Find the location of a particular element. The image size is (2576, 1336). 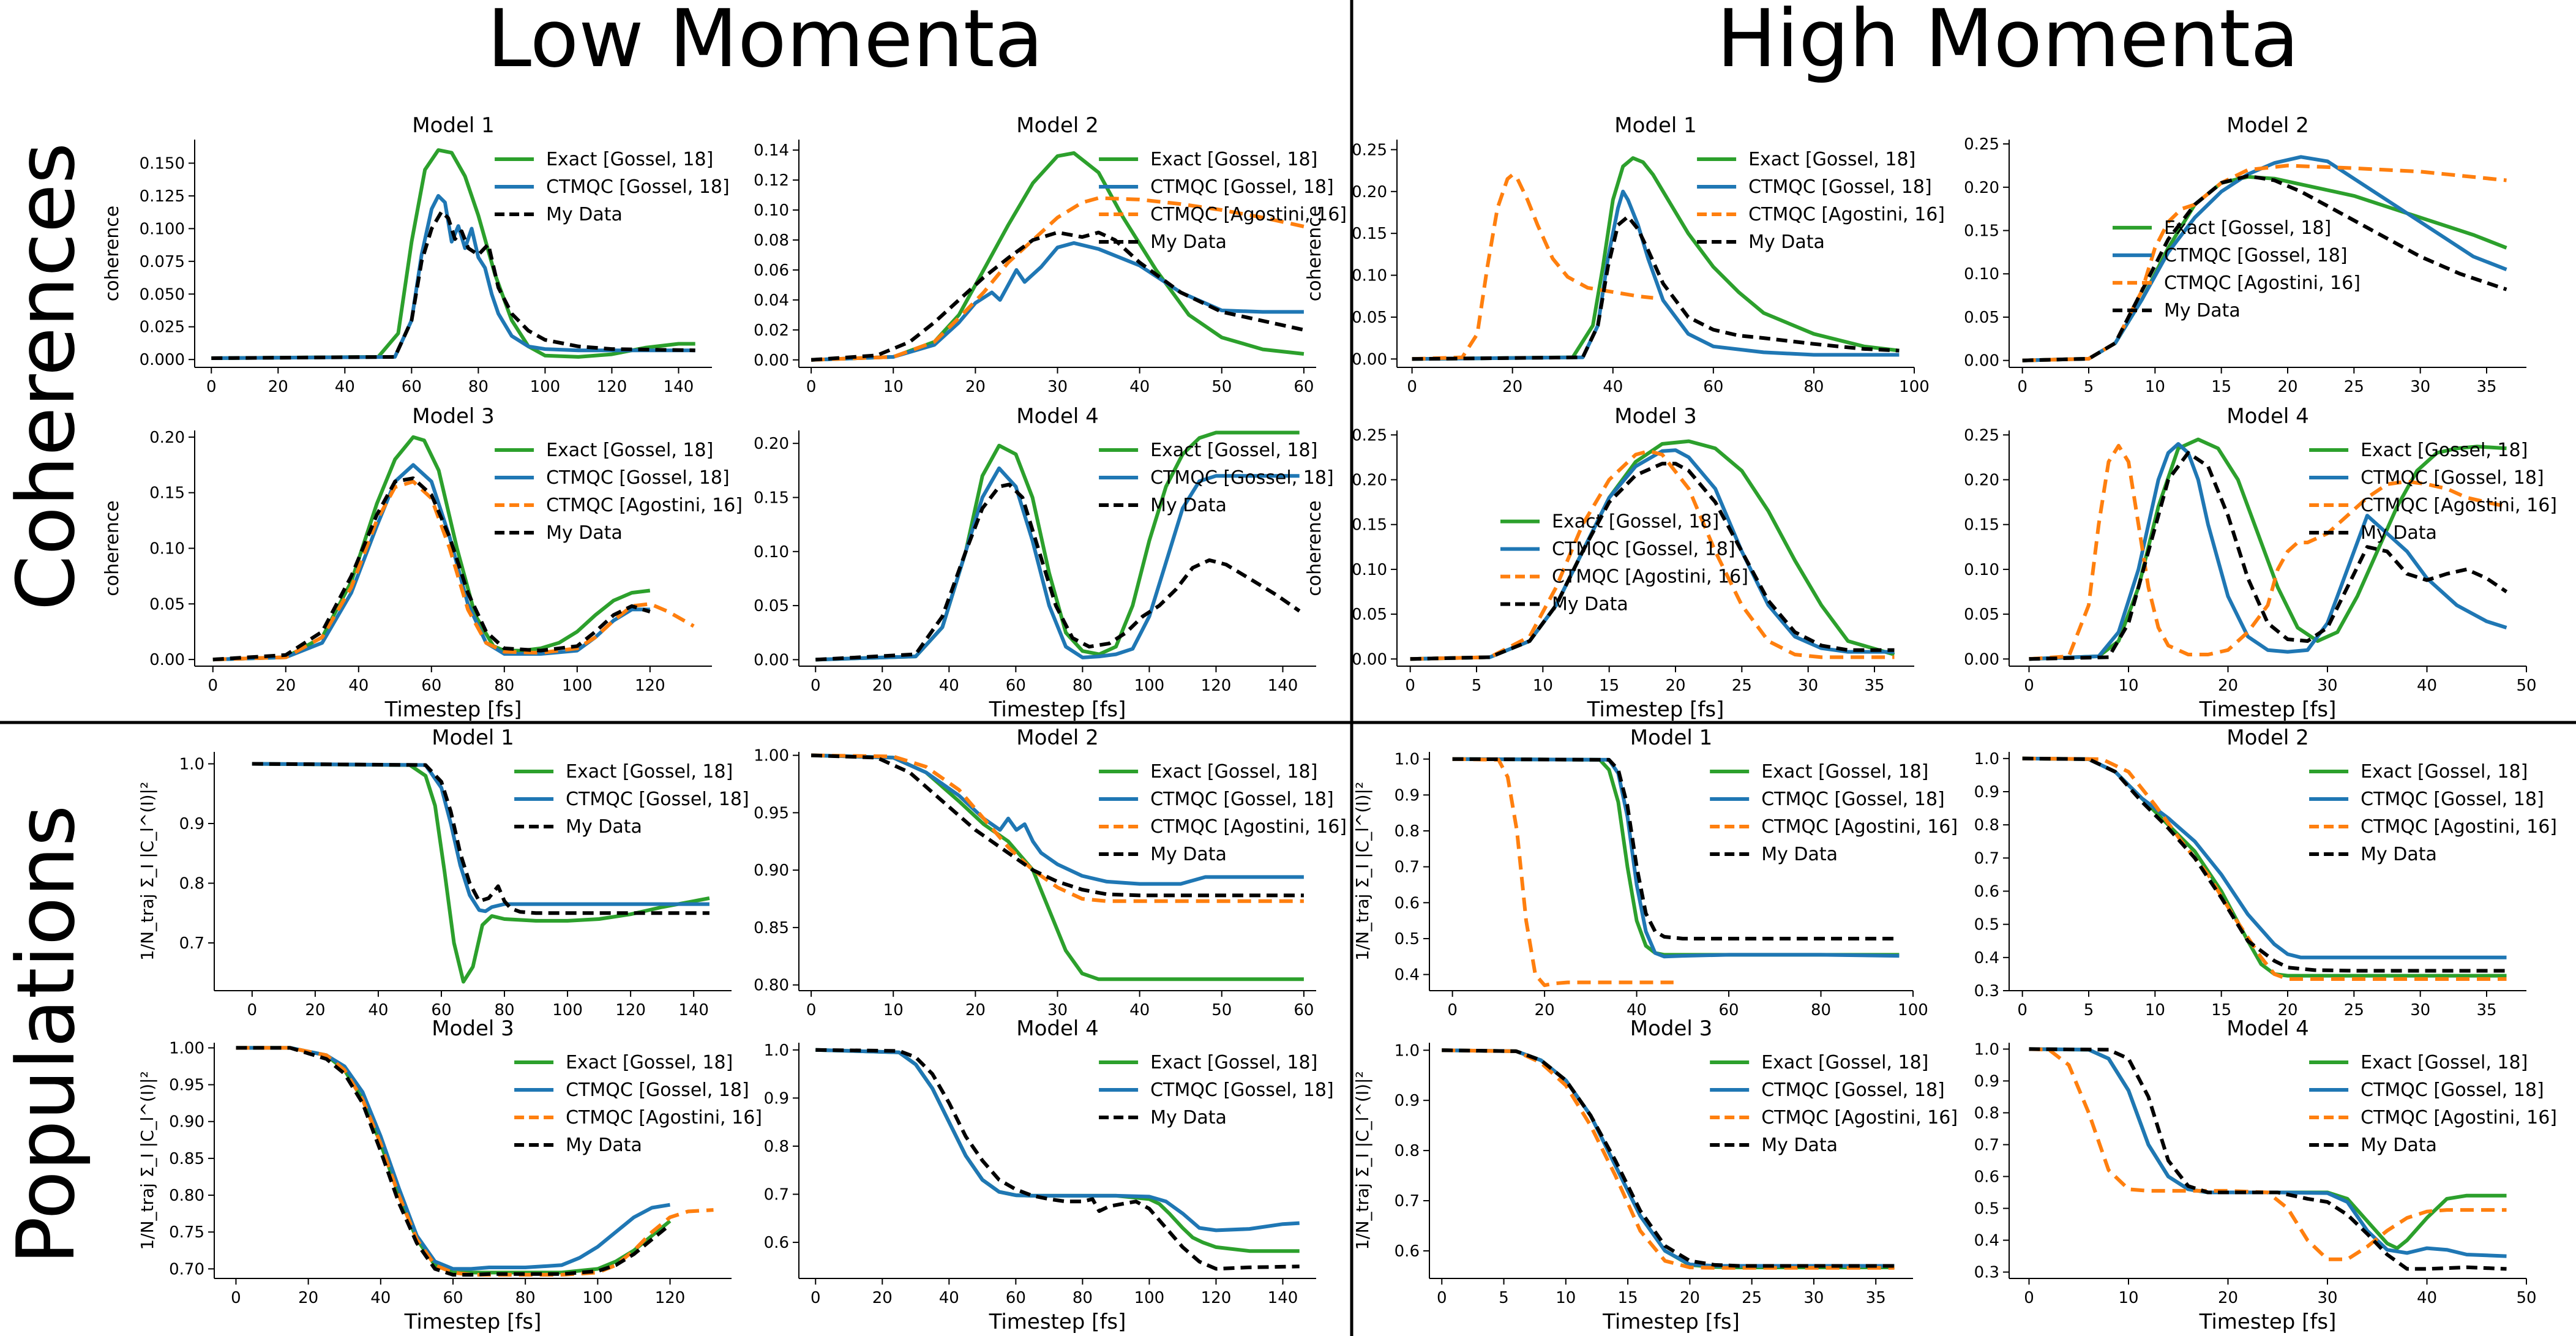

y-tick-label: 0.80 is located at coordinates (186, 1196).